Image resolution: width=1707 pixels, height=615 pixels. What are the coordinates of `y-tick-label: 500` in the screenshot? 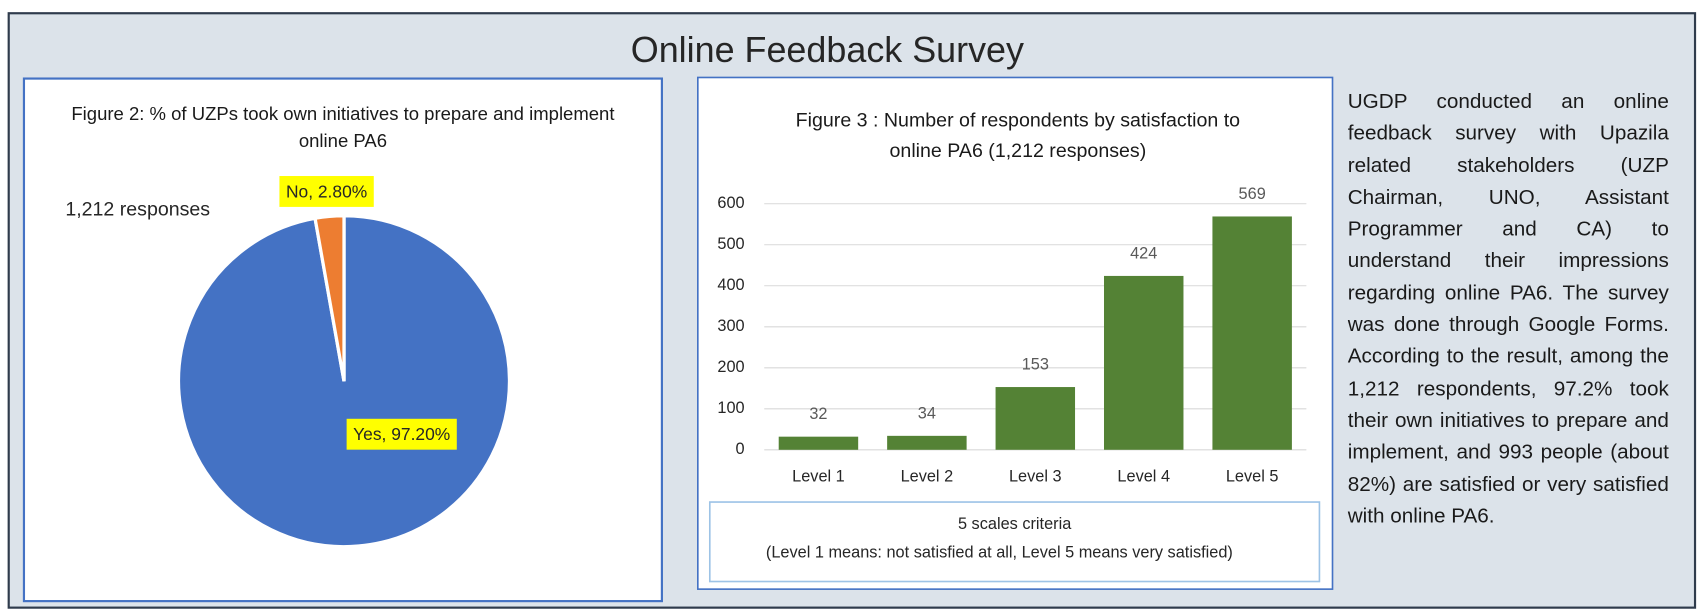 It's located at (730, 244).